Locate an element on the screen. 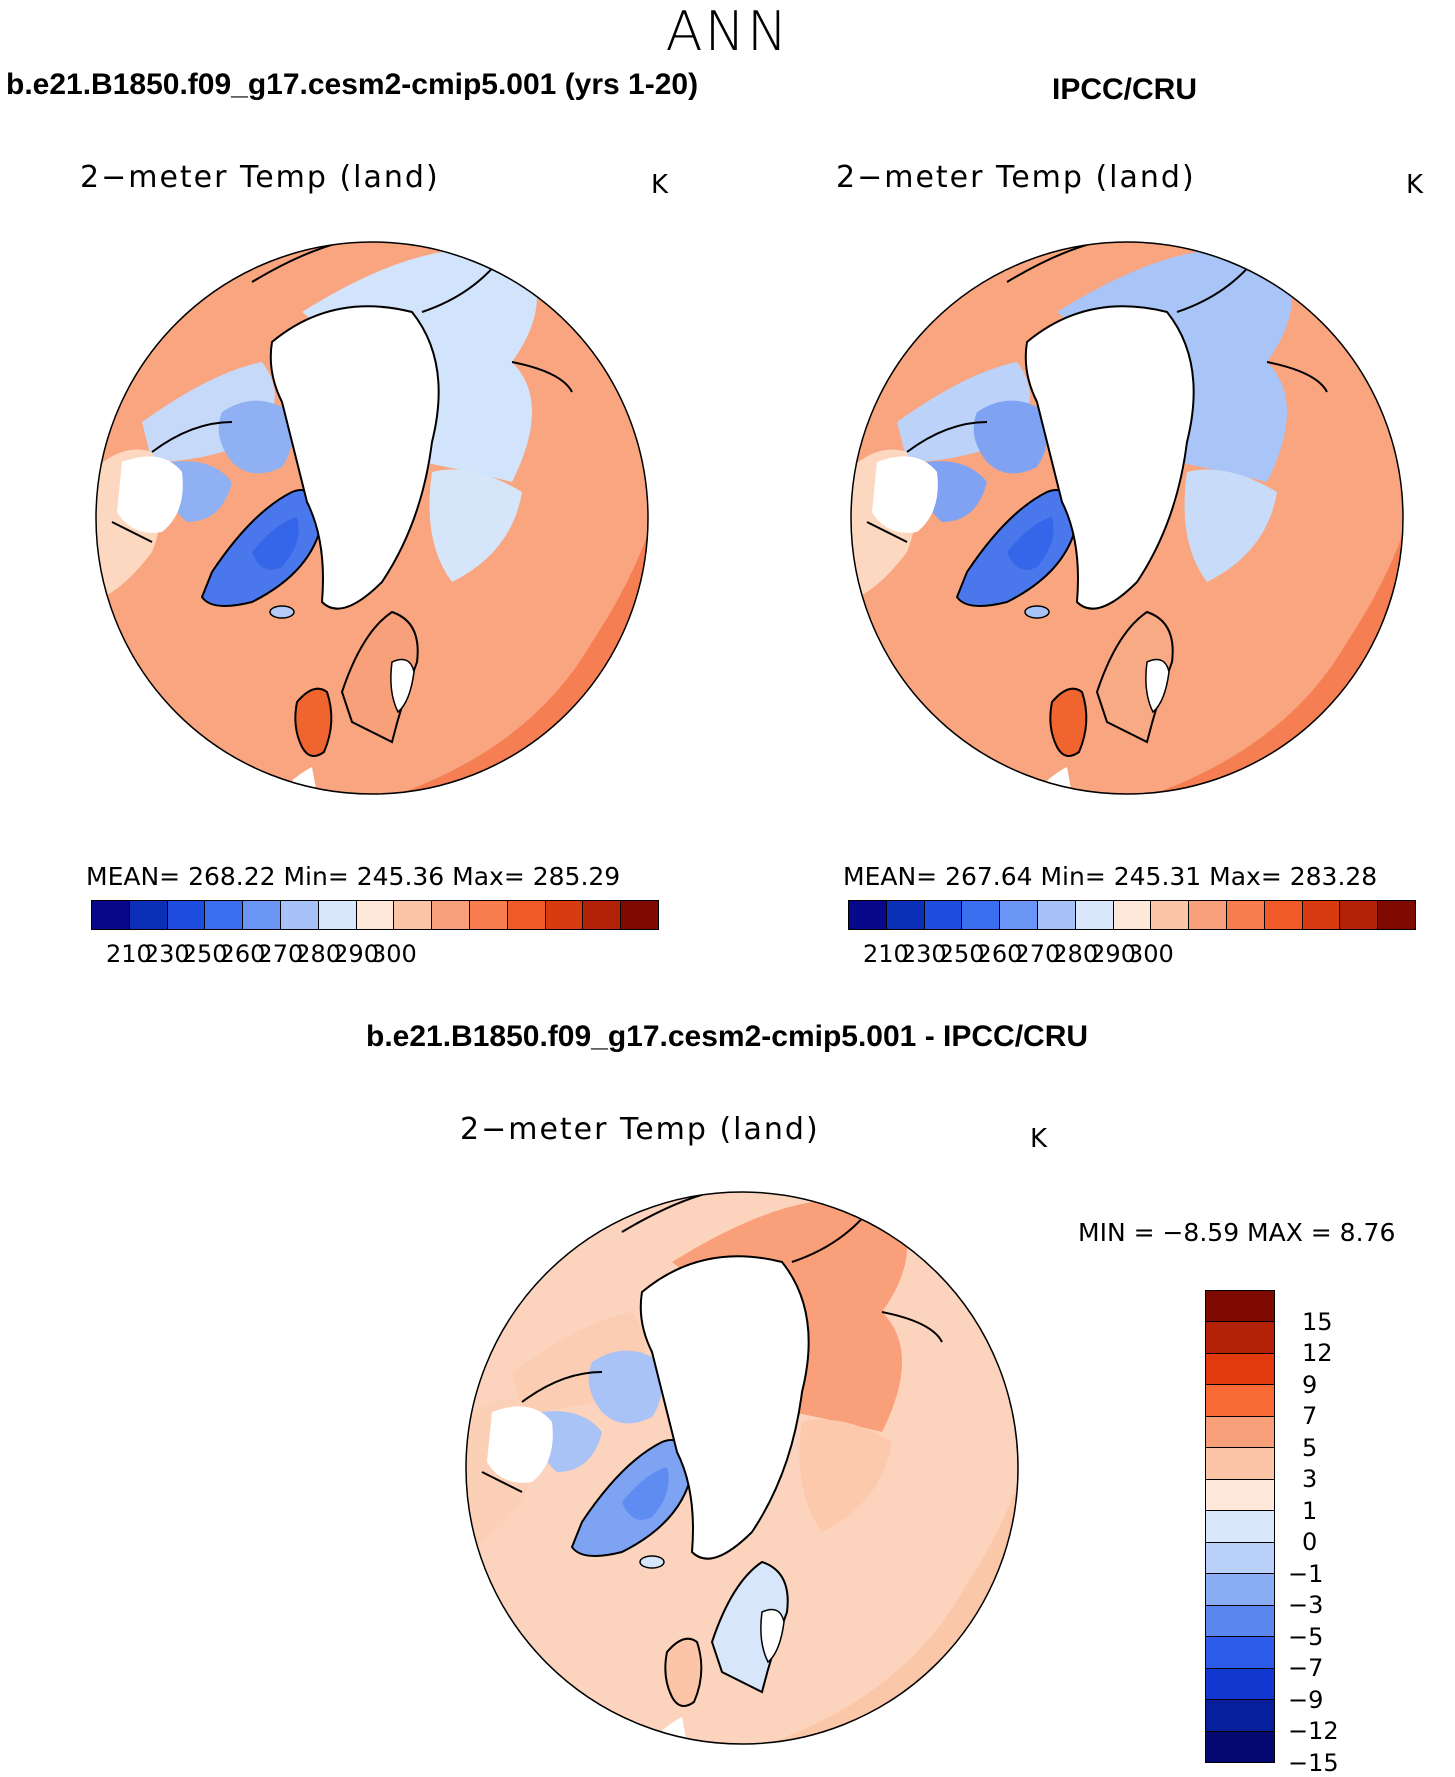 The width and height of the screenshot is (1455, 1777). obs-plot-title: 2−meter Temp (land) is located at coordinates (1016, 177).